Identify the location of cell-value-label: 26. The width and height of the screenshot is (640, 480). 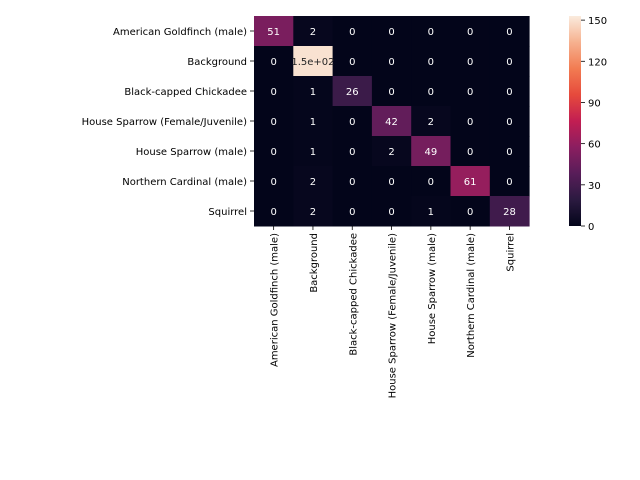
(352, 92).